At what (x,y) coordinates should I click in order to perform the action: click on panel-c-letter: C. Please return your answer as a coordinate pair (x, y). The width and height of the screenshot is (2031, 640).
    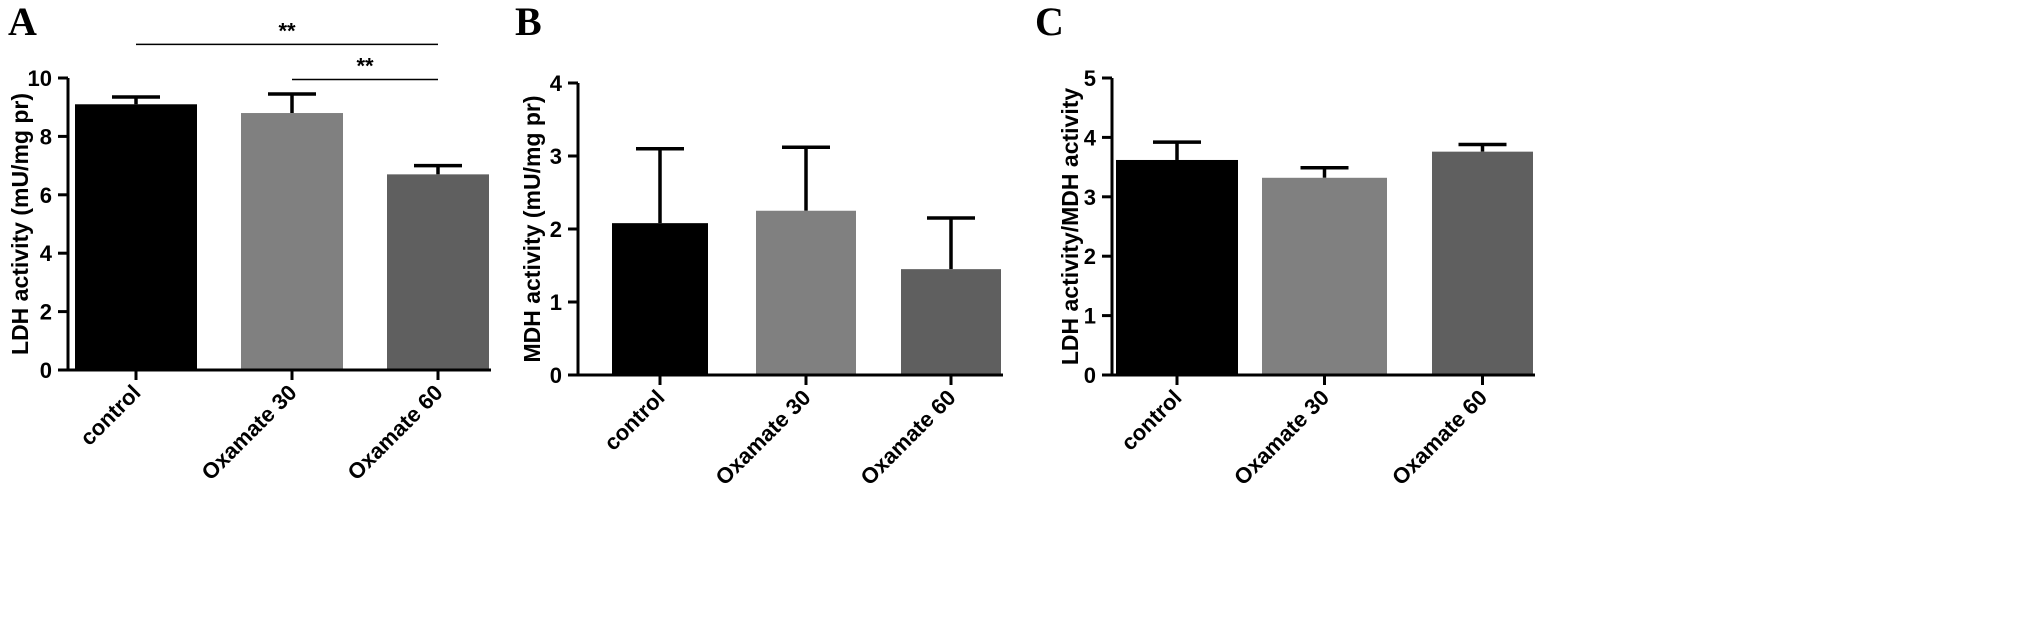
    Looking at the image, I should click on (1049, 22).